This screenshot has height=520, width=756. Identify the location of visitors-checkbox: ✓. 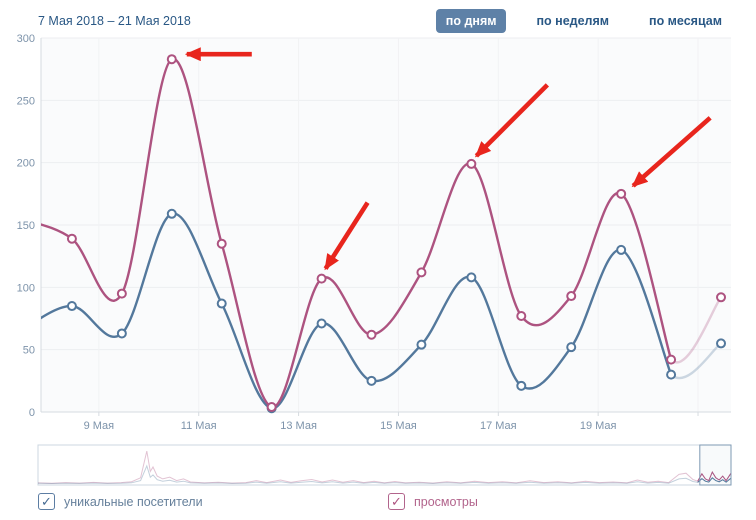
(46, 501).